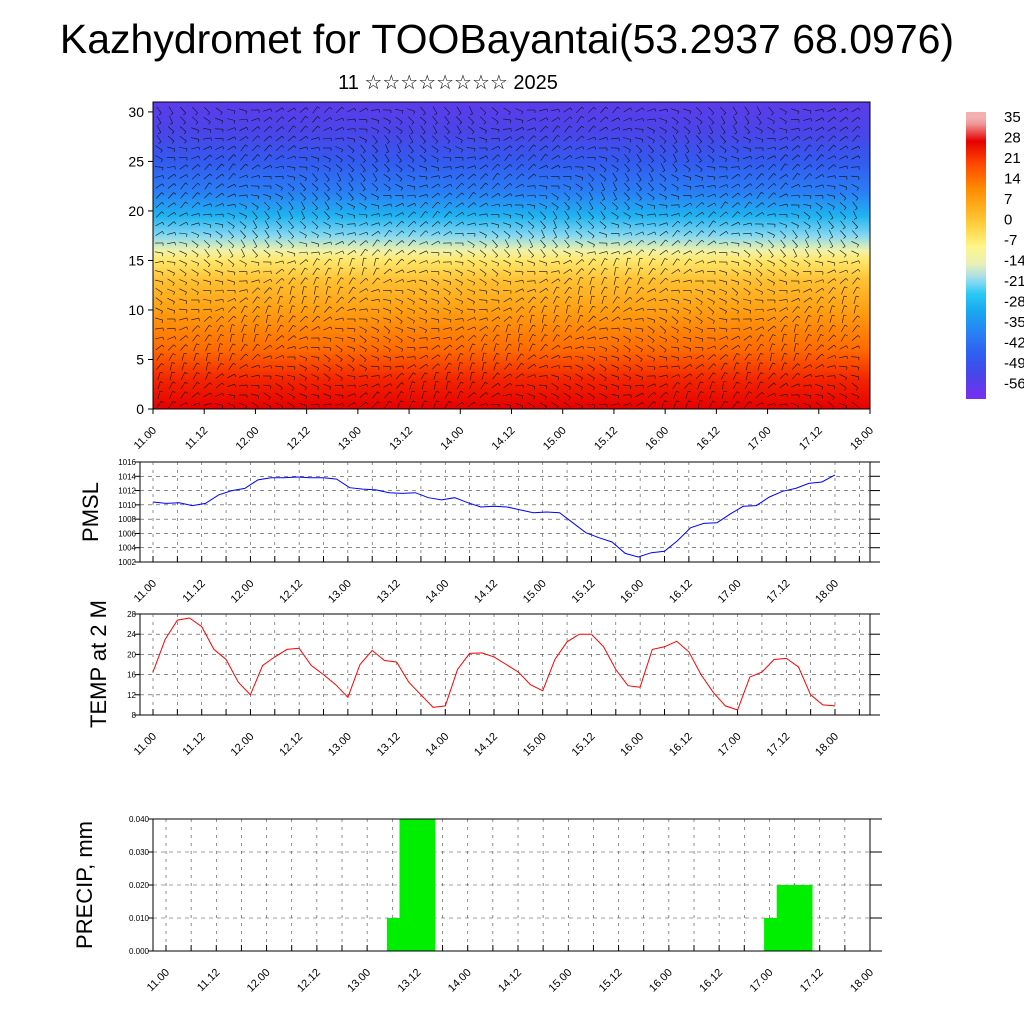  I want to click on pmsl-xtick-label: 13.12, so click(389, 592).